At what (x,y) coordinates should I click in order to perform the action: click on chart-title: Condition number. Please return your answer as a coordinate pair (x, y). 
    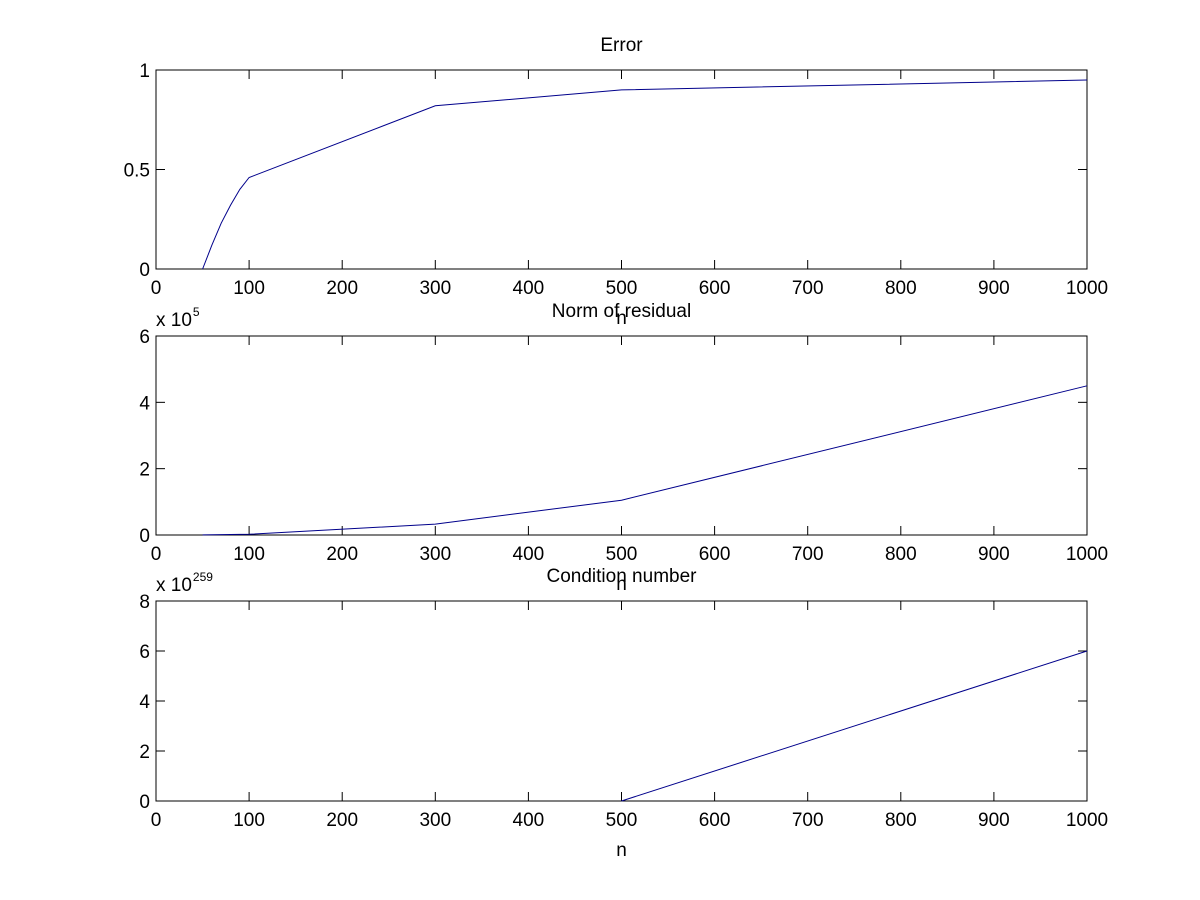
    Looking at the image, I should click on (622, 576).